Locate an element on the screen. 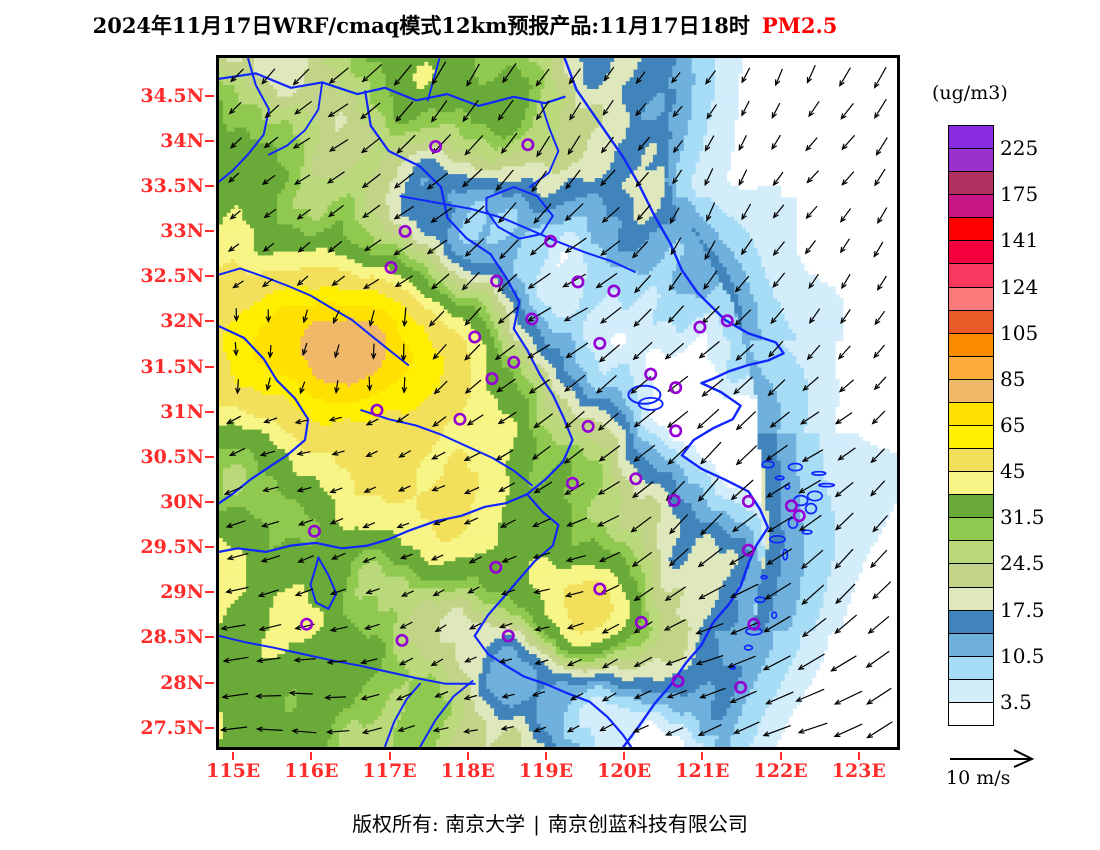  latitude-tick-mark is located at coordinates (209, 501).